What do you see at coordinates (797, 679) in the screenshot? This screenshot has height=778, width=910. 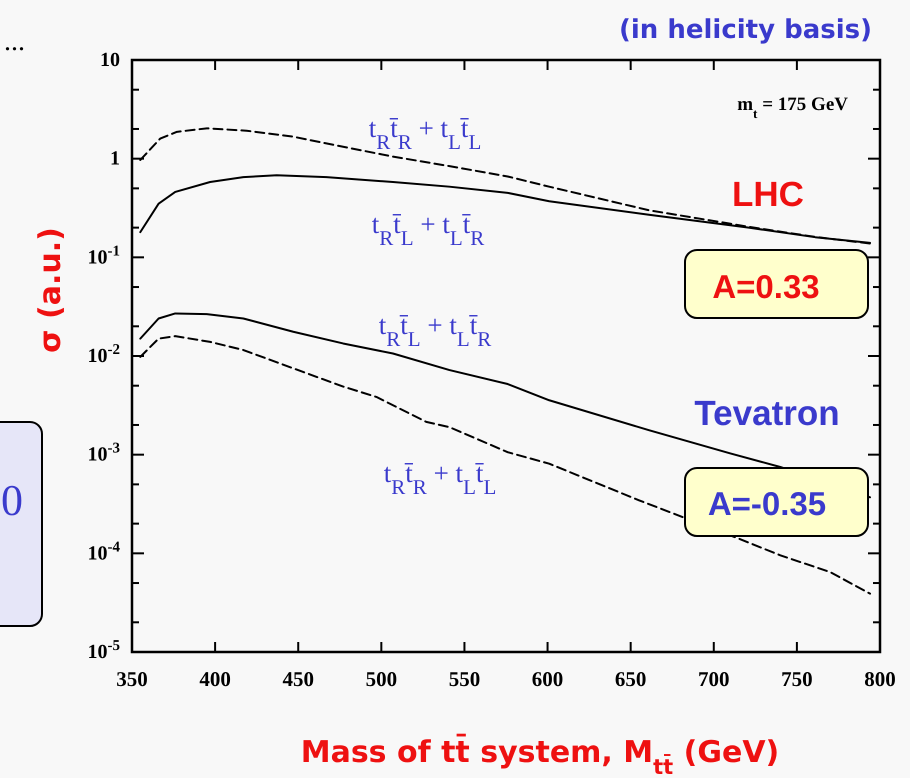 I see `x-tick-label: 750` at bounding box center [797, 679].